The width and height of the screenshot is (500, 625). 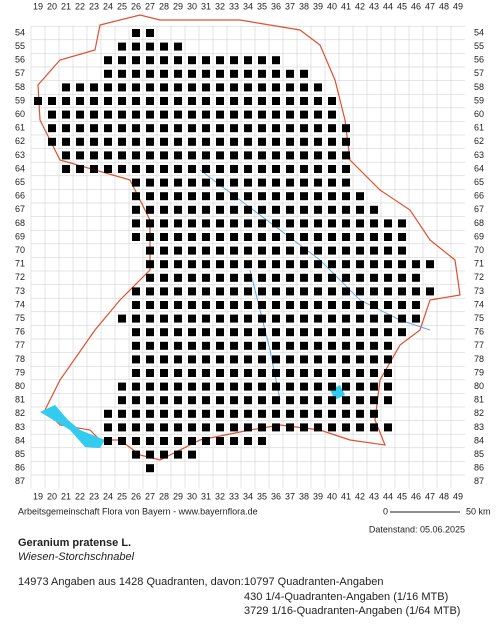 I want to click on row-label: 54, so click(x=20, y=32).